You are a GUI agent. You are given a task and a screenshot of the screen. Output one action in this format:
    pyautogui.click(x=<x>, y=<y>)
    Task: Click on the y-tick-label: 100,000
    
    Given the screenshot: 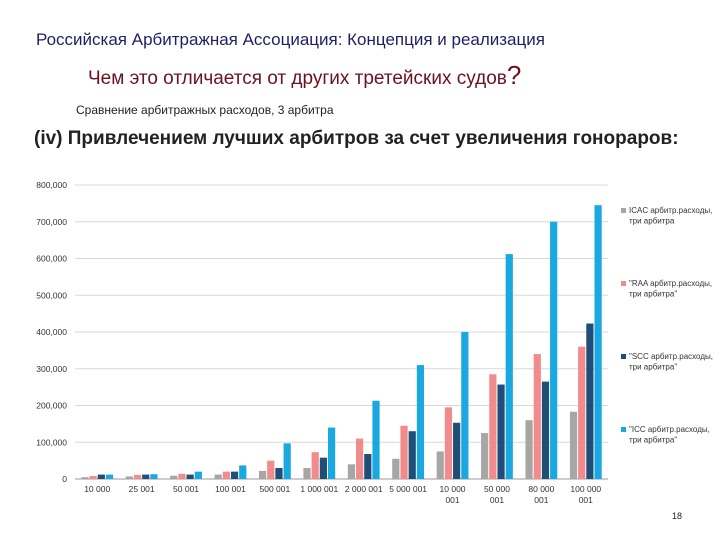 What is the action you would take?
    pyautogui.click(x=51, y=442)
    